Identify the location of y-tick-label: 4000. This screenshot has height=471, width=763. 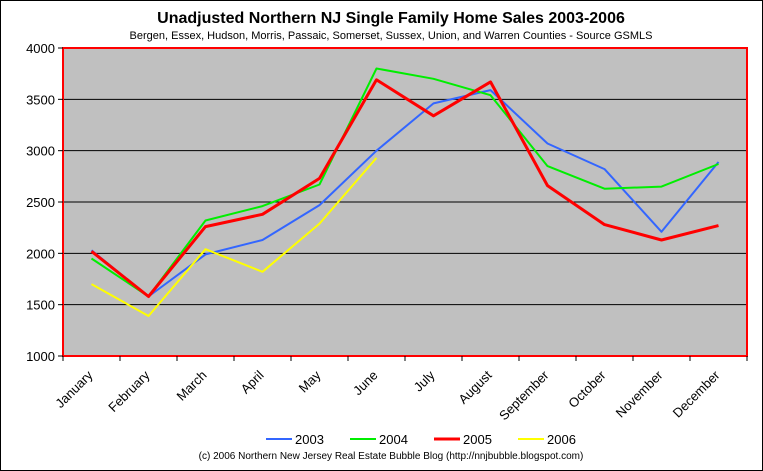
(40, 48).